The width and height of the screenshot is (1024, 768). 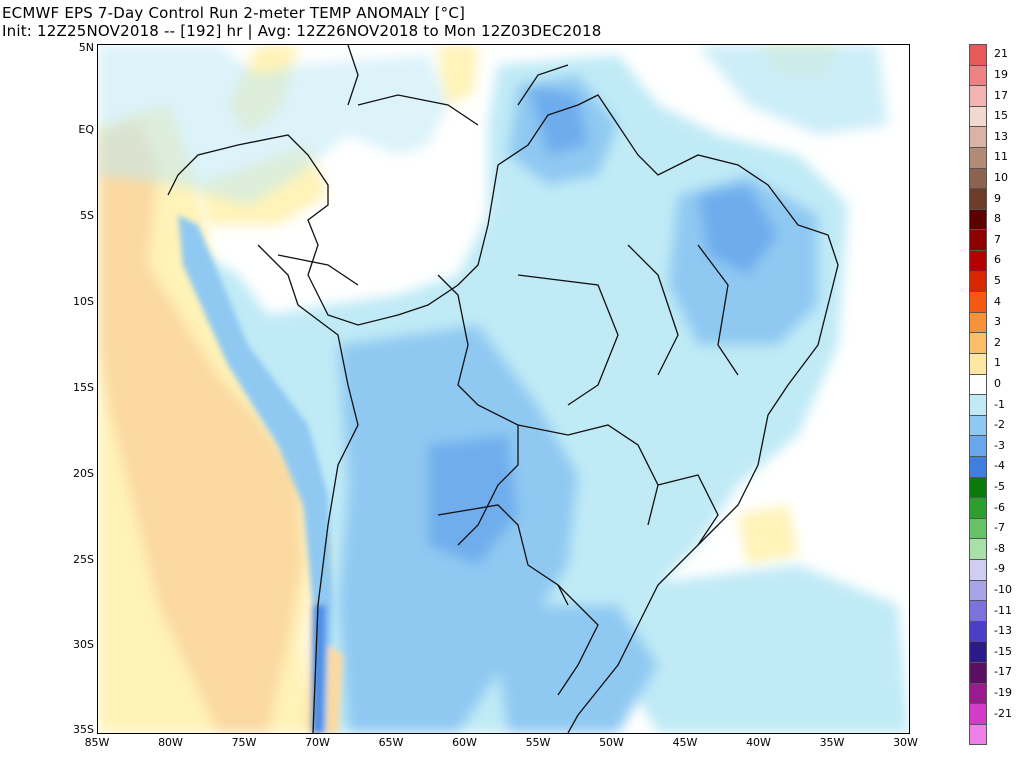 I want to click on colorbar-label: 19, so click(x=1001, y=74).